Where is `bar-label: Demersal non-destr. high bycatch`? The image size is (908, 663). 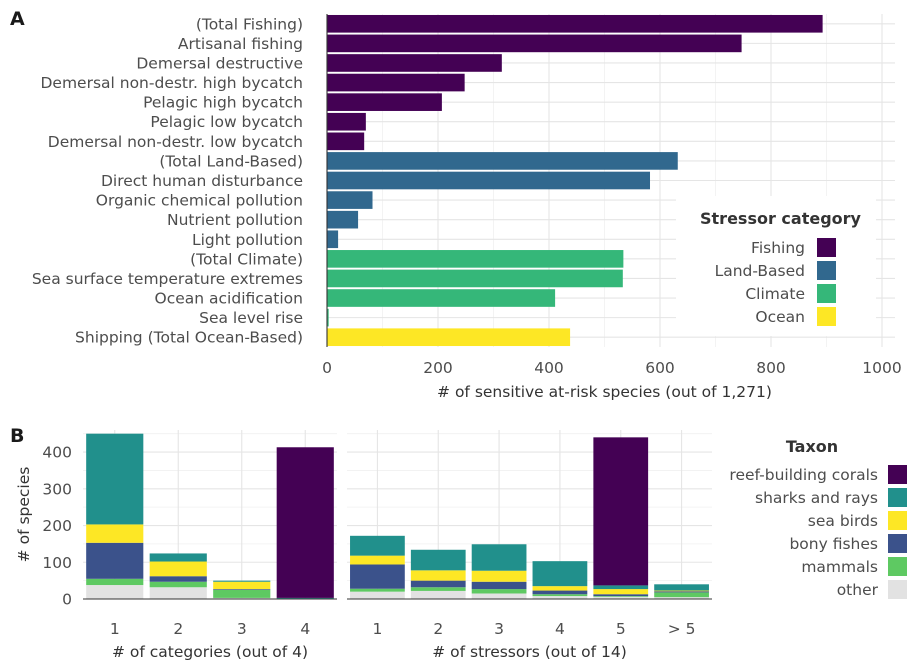
bar-label: Demersal non-destr. high bycatch is located at coordinates (171, 83).